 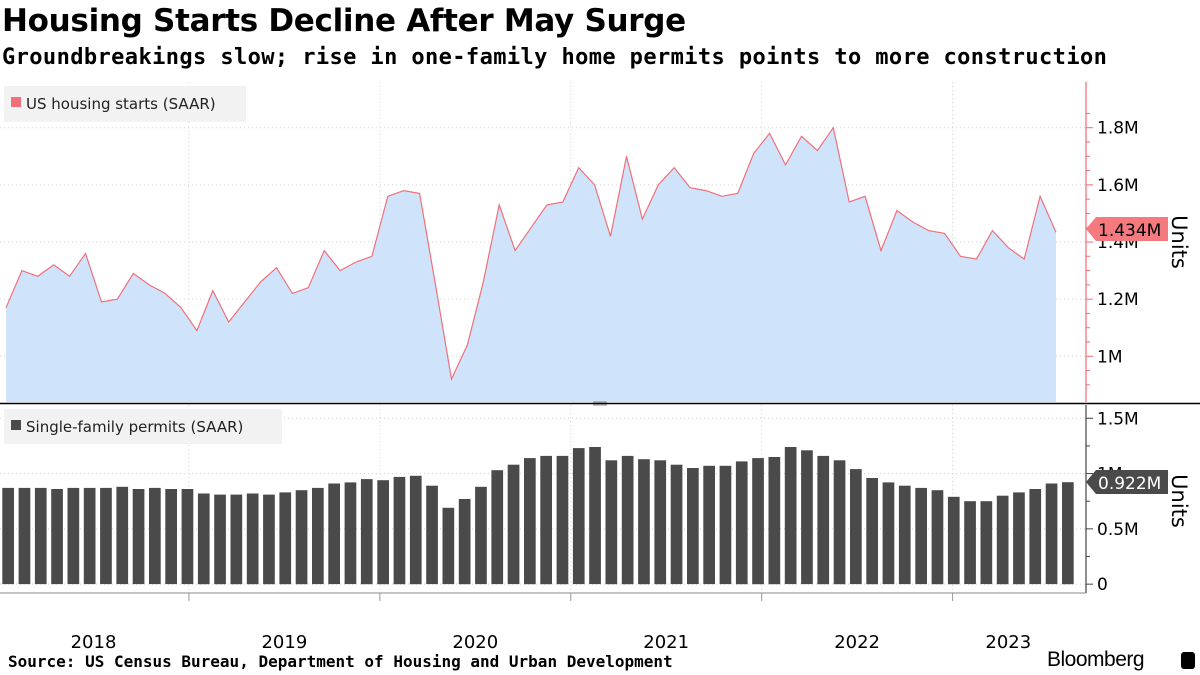 I want to click on starts-y-axis-label: Units, so click(x=1179, y=242).